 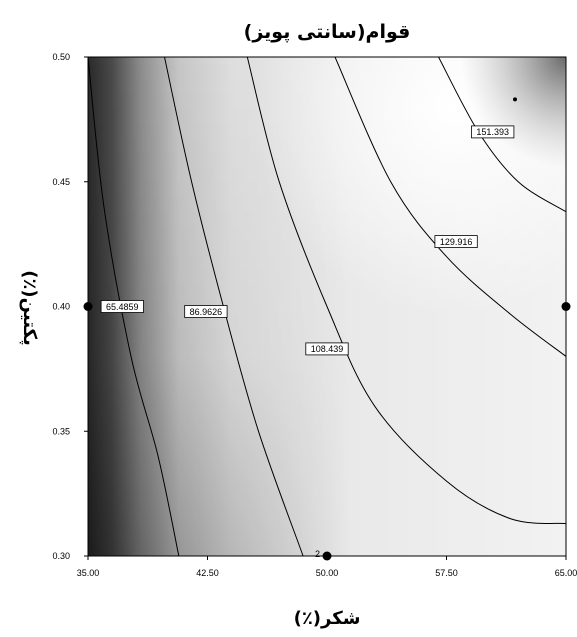 I want to click on contour-label-1: 65.4859, so click(x=122, y=306).